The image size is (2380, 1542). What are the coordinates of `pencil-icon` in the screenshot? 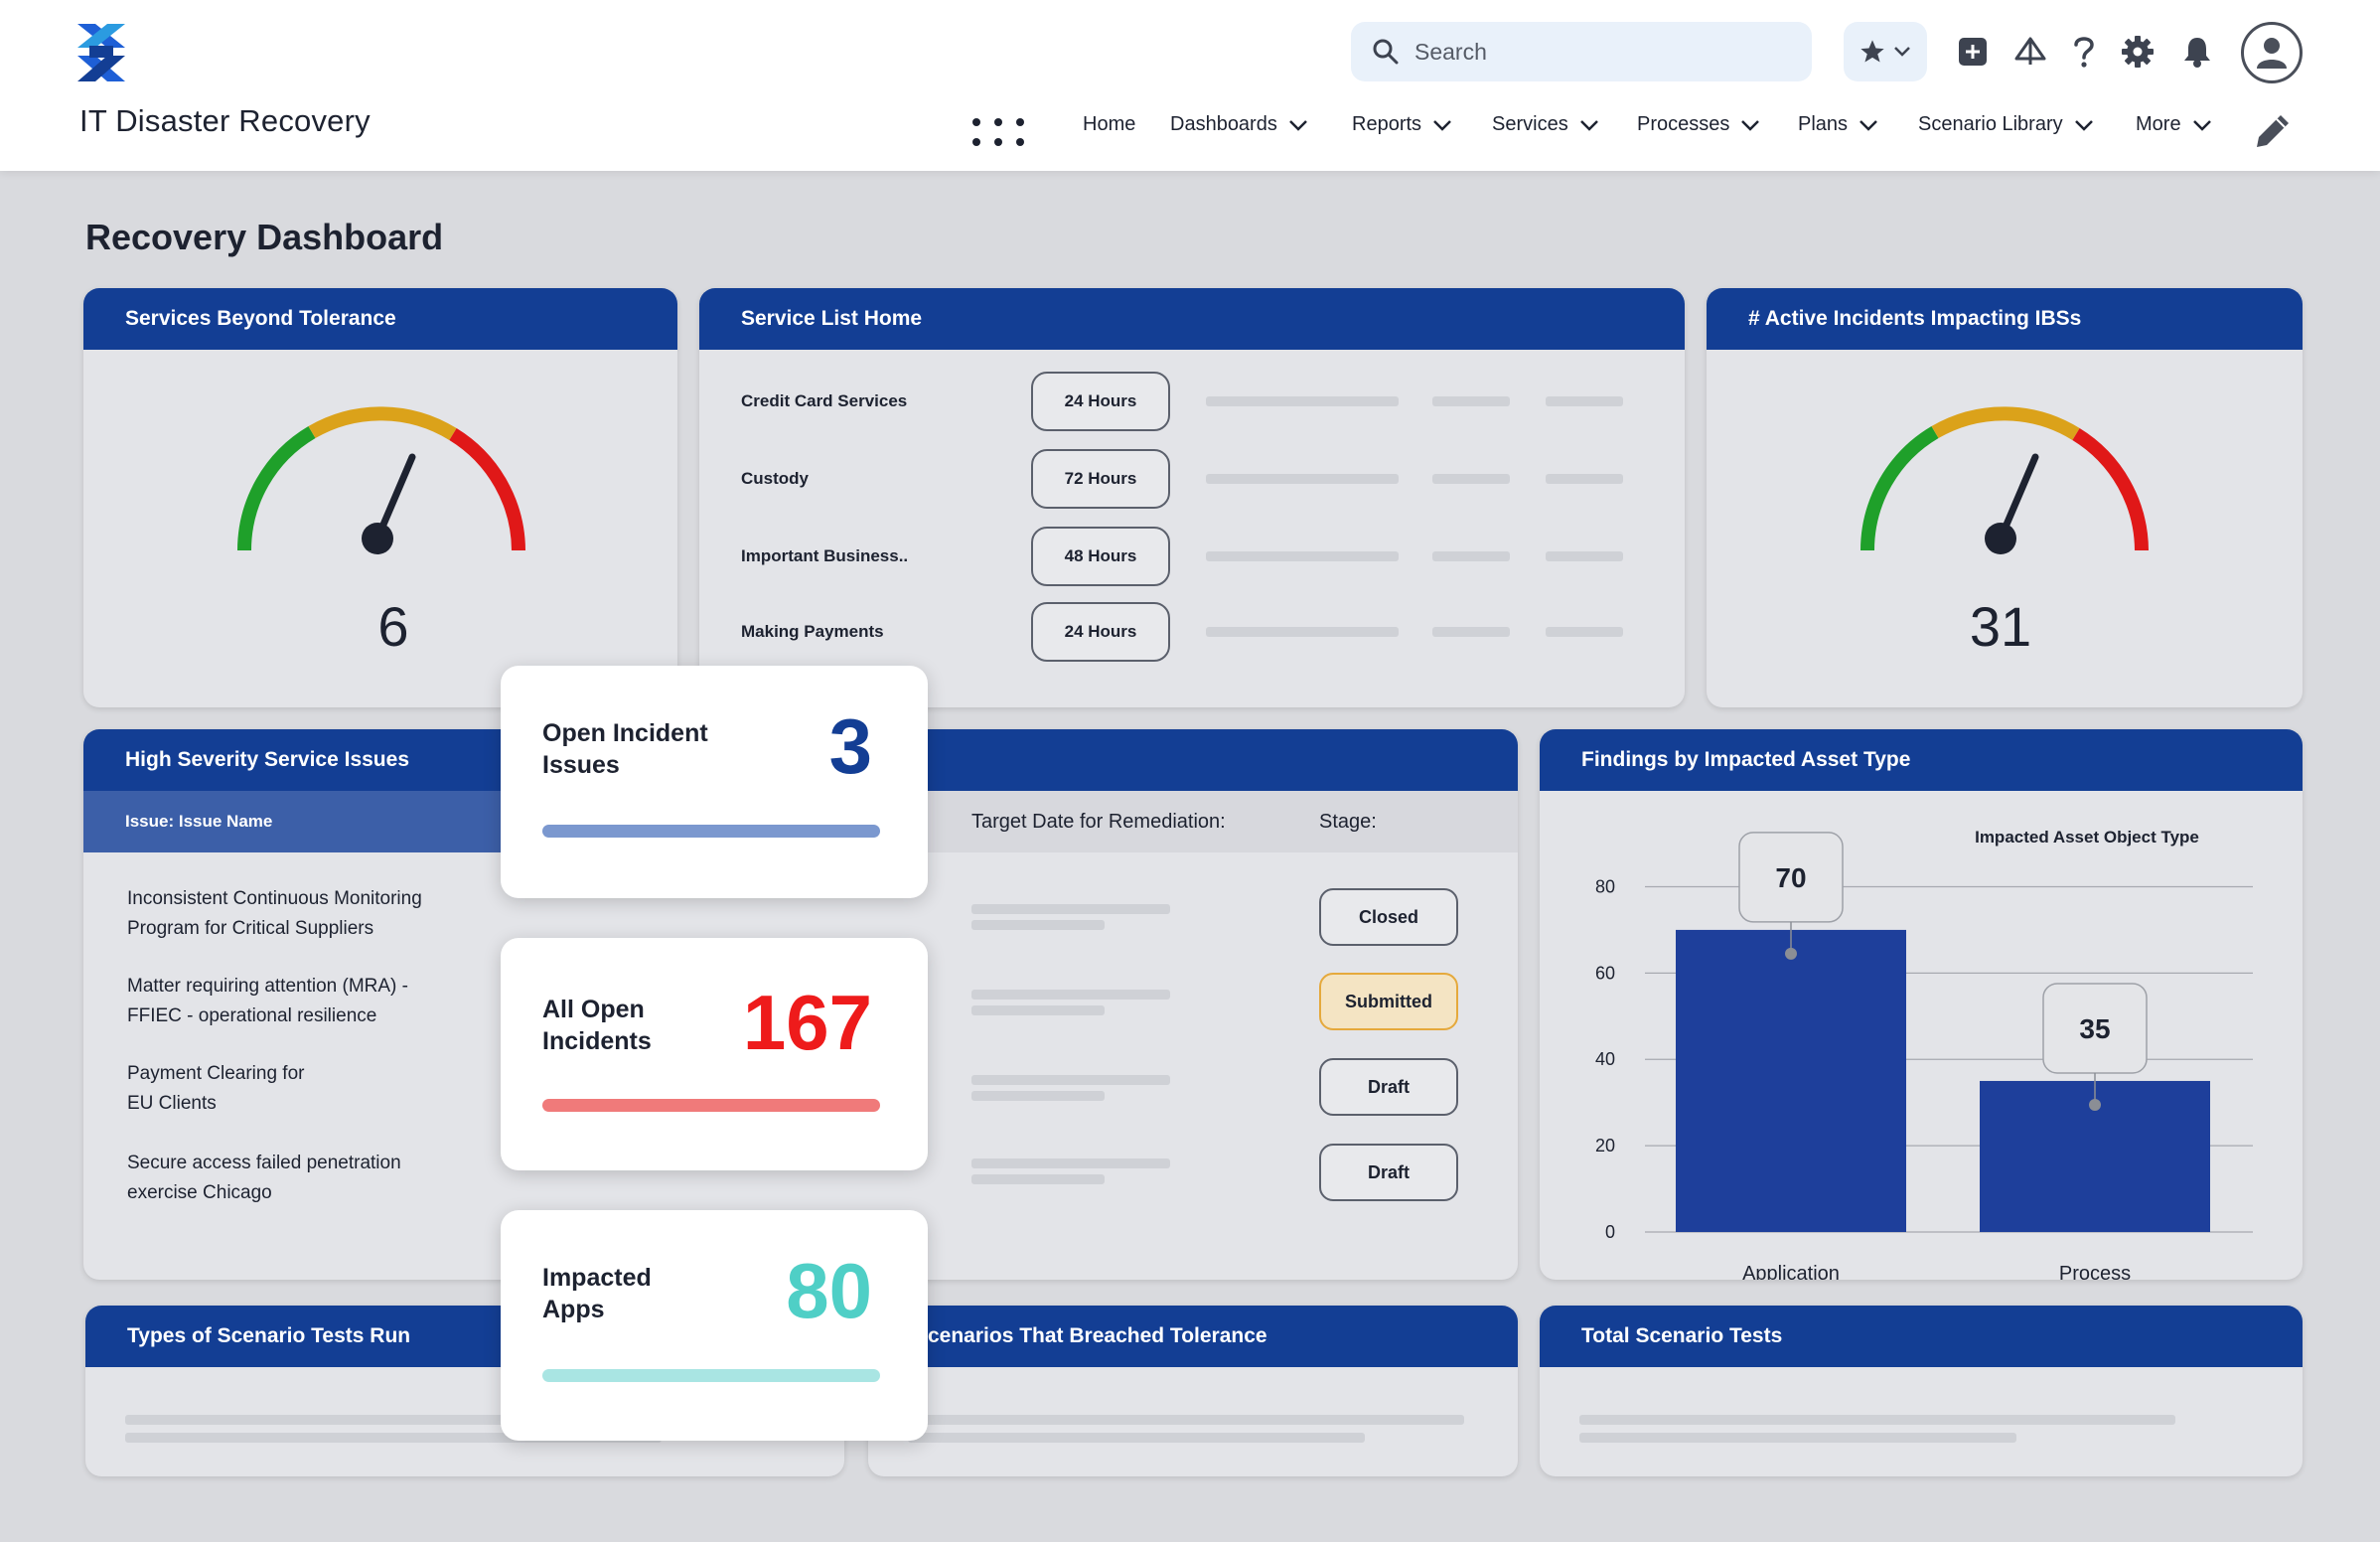 It's located at (2273, 131).